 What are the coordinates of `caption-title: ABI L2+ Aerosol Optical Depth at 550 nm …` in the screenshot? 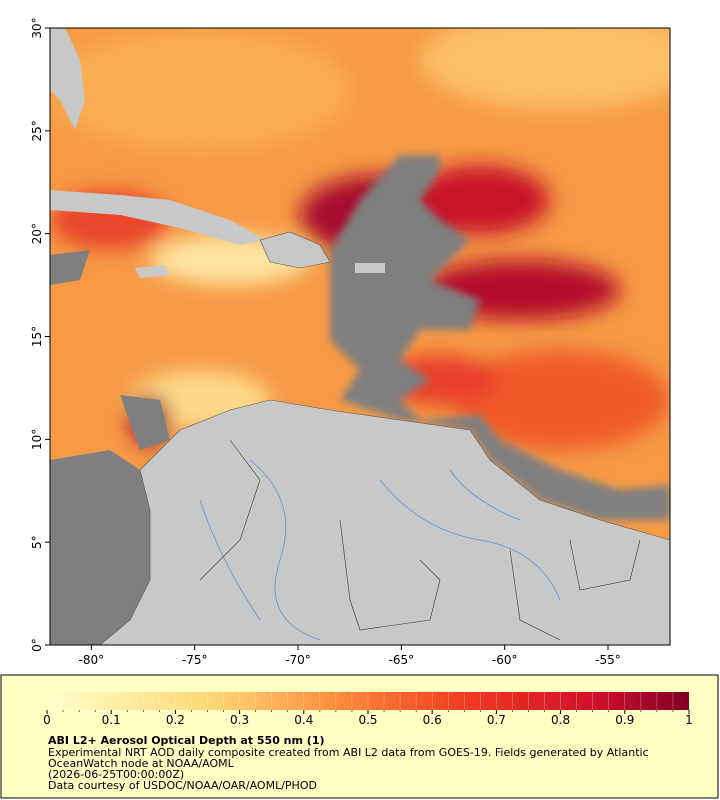 It's located at (186, 740).